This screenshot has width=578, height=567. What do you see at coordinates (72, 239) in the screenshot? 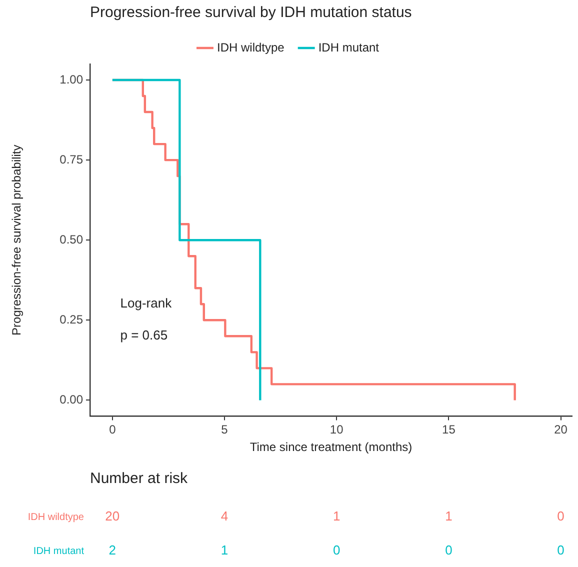
I see `y-tick-label: 0.50` at bounding box center [72, 239].